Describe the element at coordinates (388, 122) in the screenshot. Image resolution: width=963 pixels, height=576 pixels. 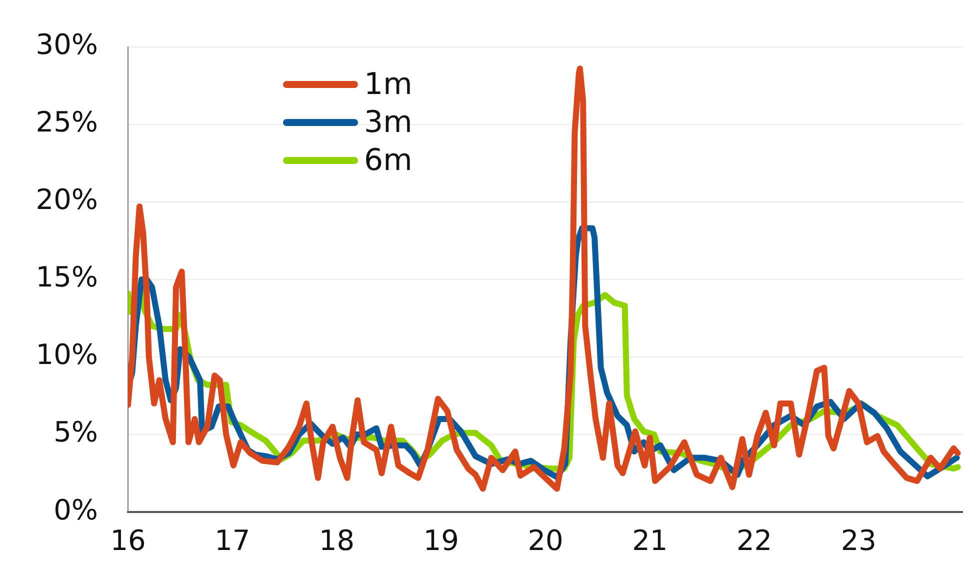
I see `legend-label: 3m` at that location.